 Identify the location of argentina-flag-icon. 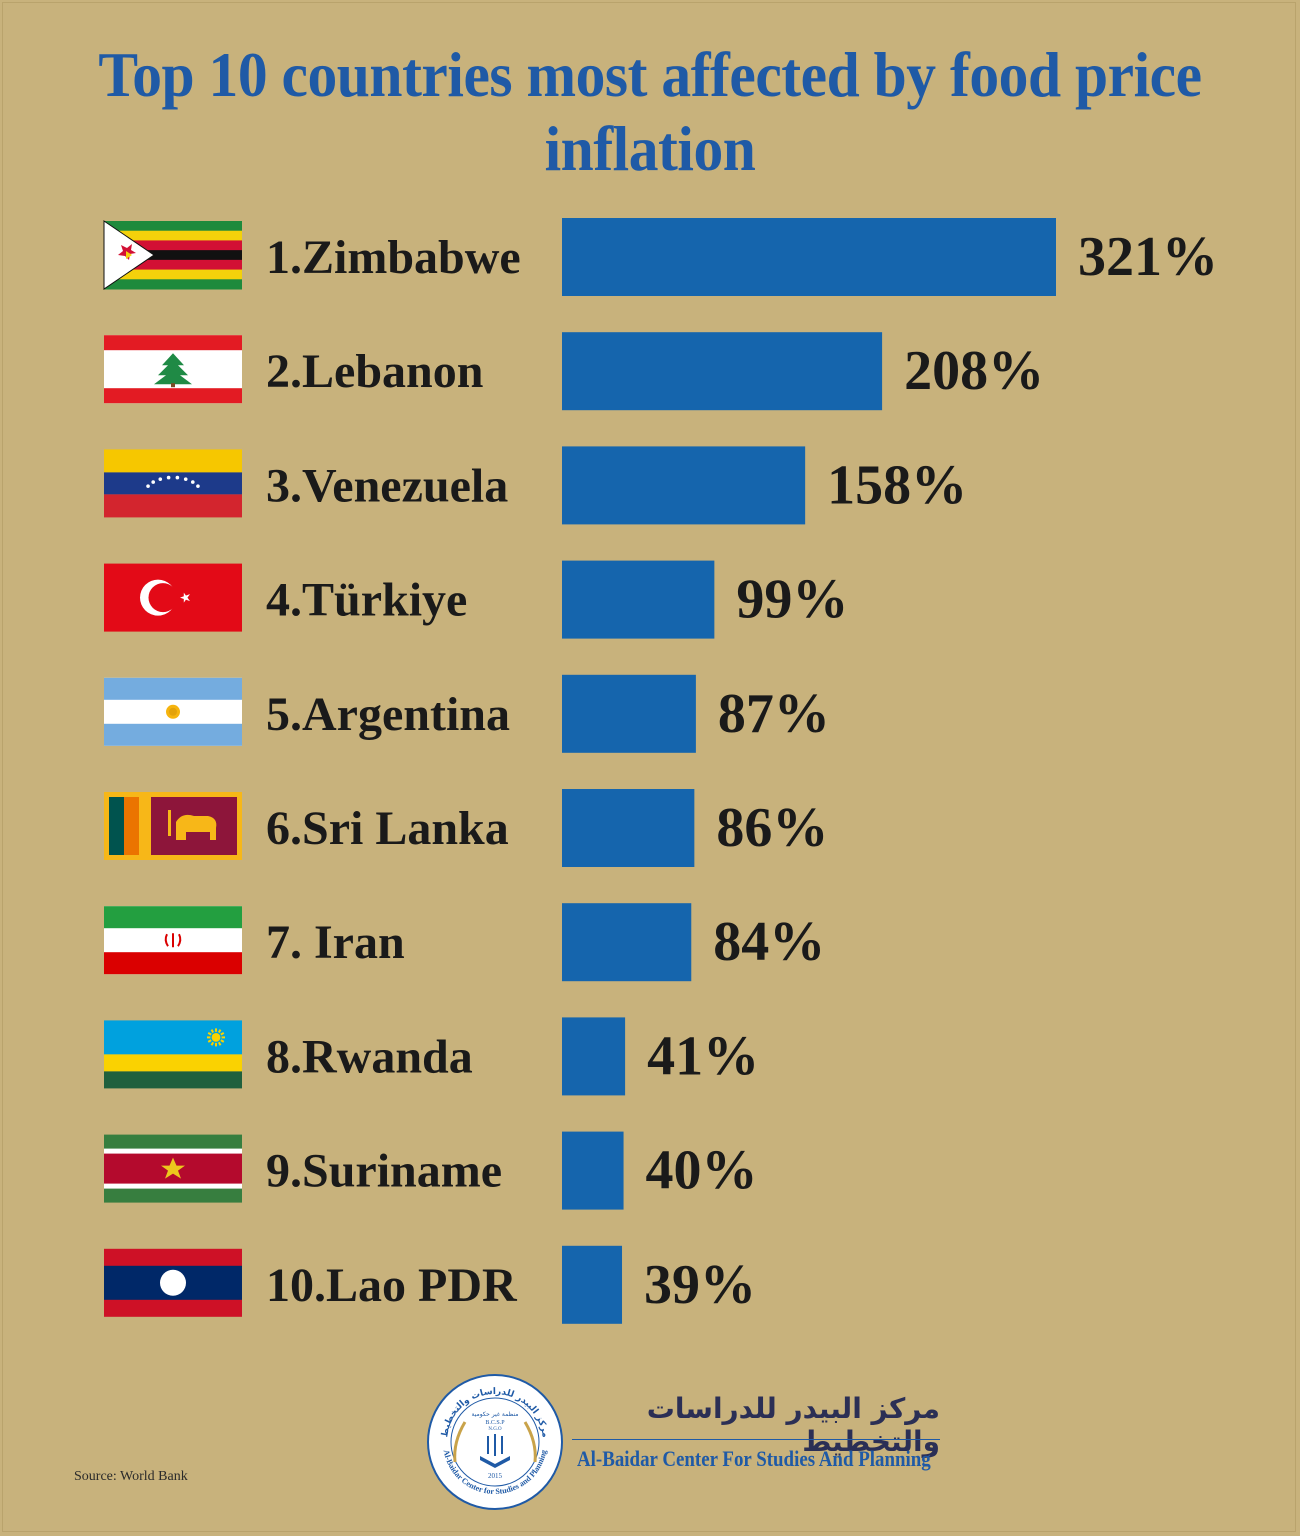
(173, 711).